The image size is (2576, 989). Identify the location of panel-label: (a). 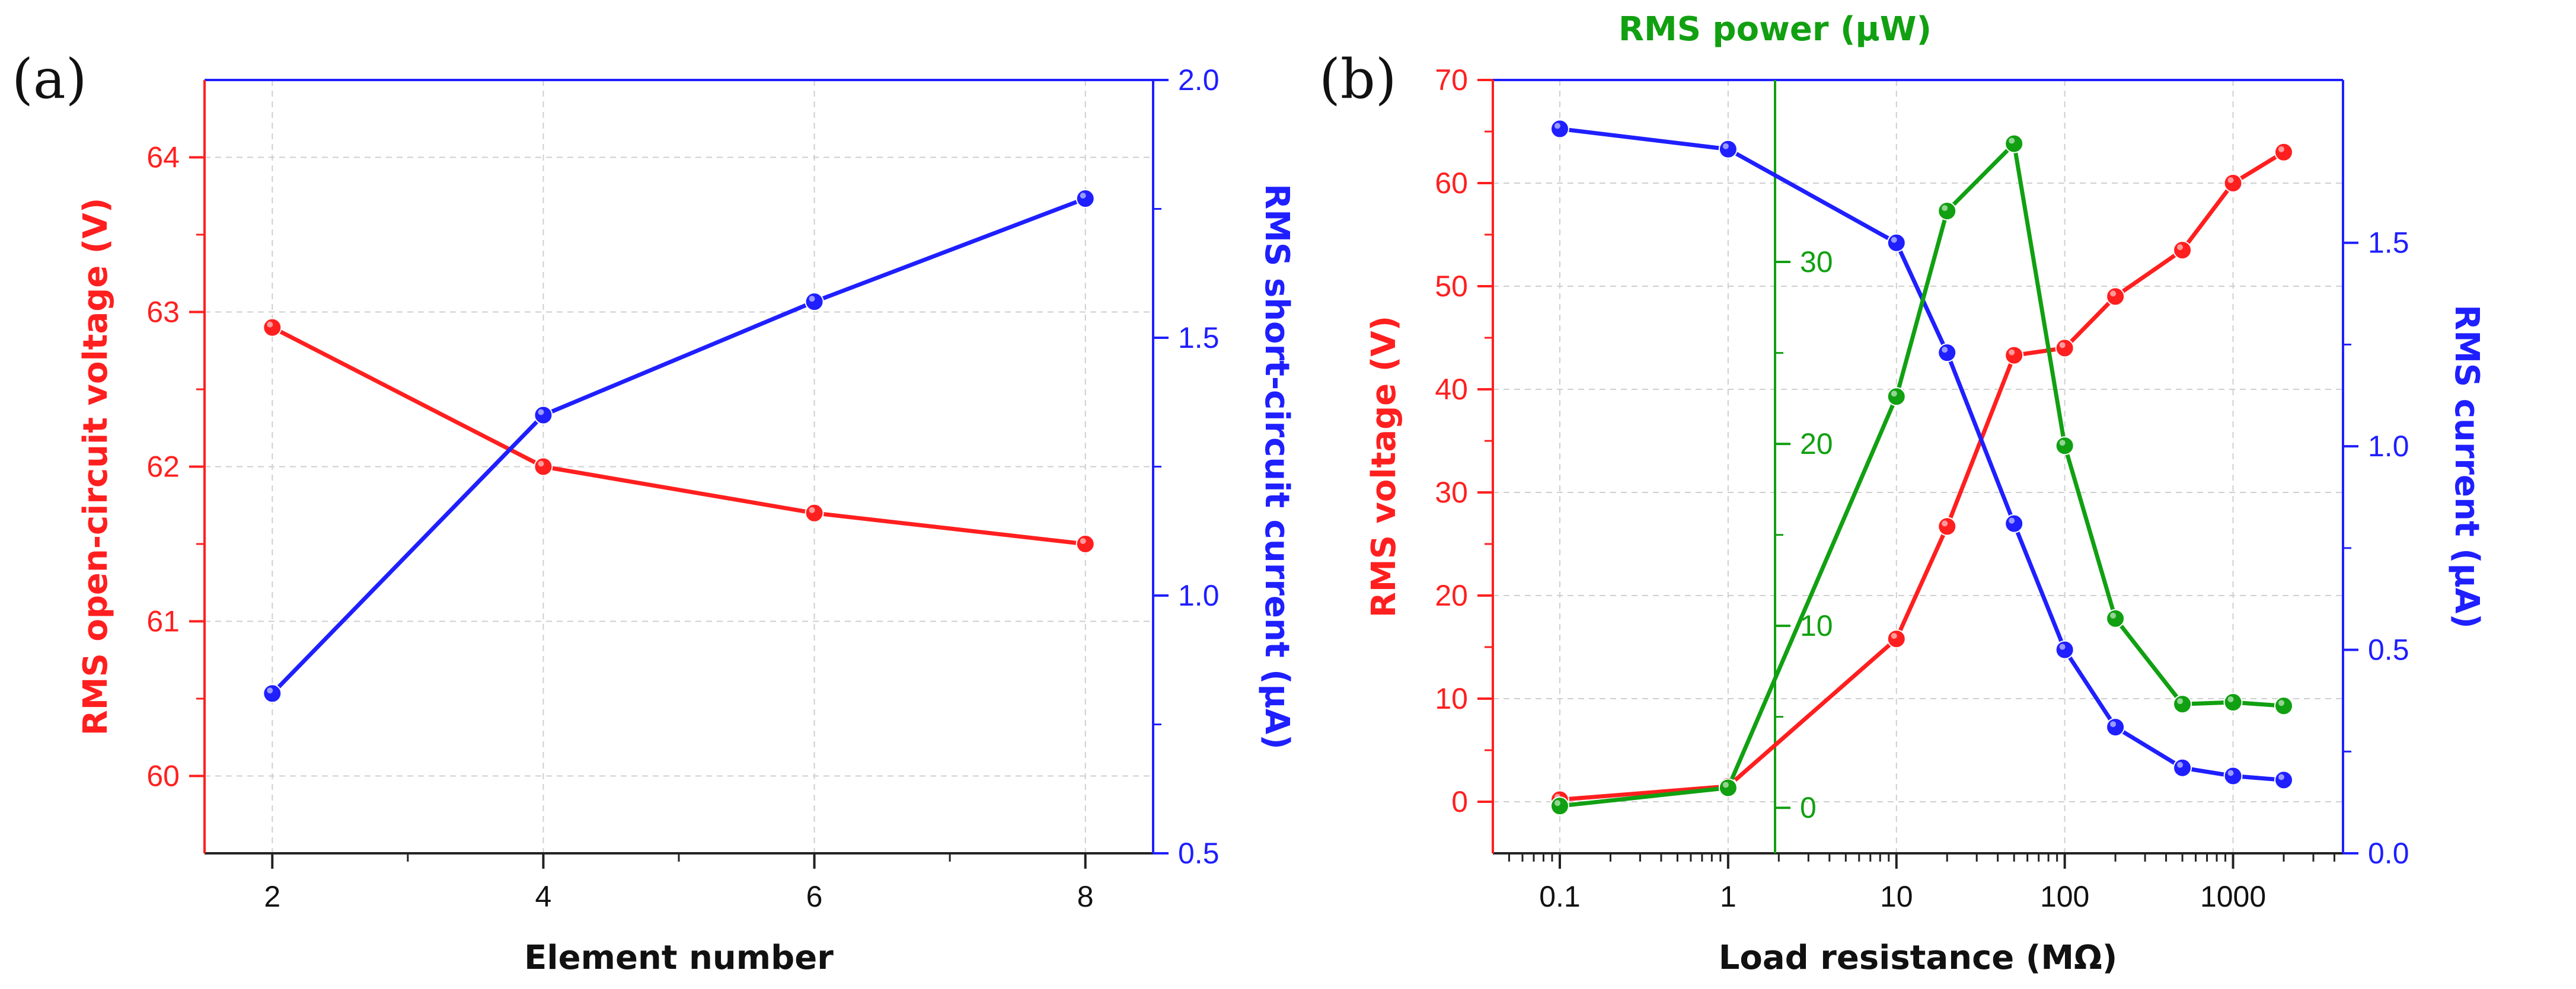
(49, 79).